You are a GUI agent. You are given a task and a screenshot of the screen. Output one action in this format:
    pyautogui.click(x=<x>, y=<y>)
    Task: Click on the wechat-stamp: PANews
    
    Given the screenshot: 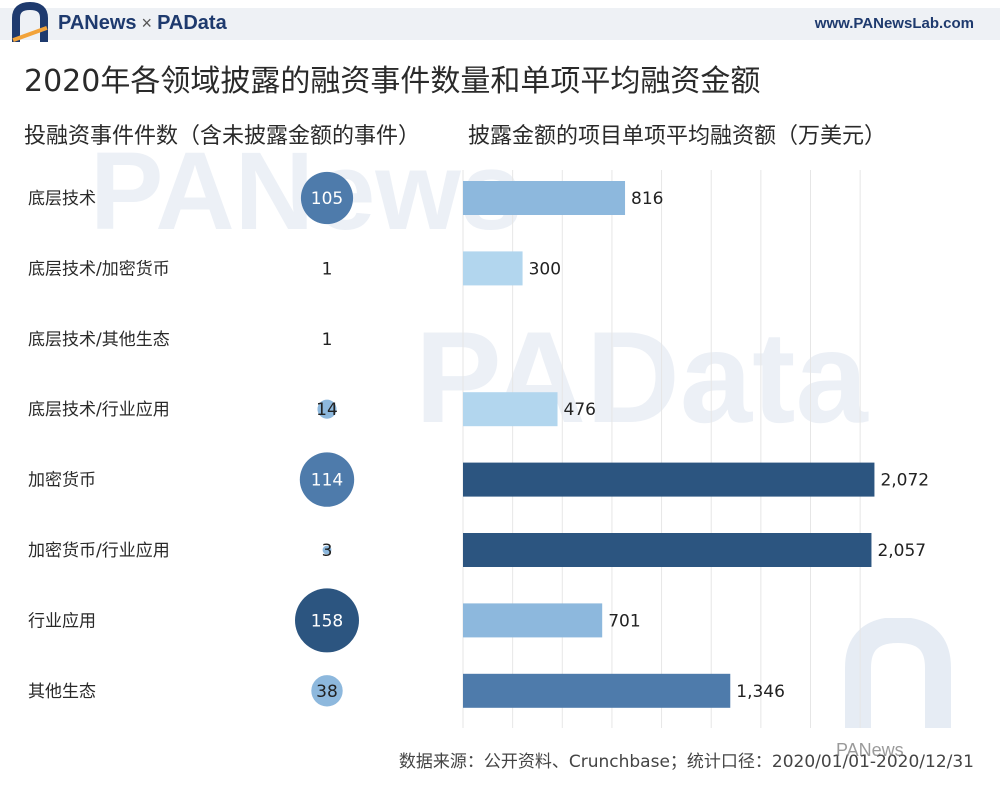 What is the action you would take?
    pyautogui.click(x=870, y=750)
    